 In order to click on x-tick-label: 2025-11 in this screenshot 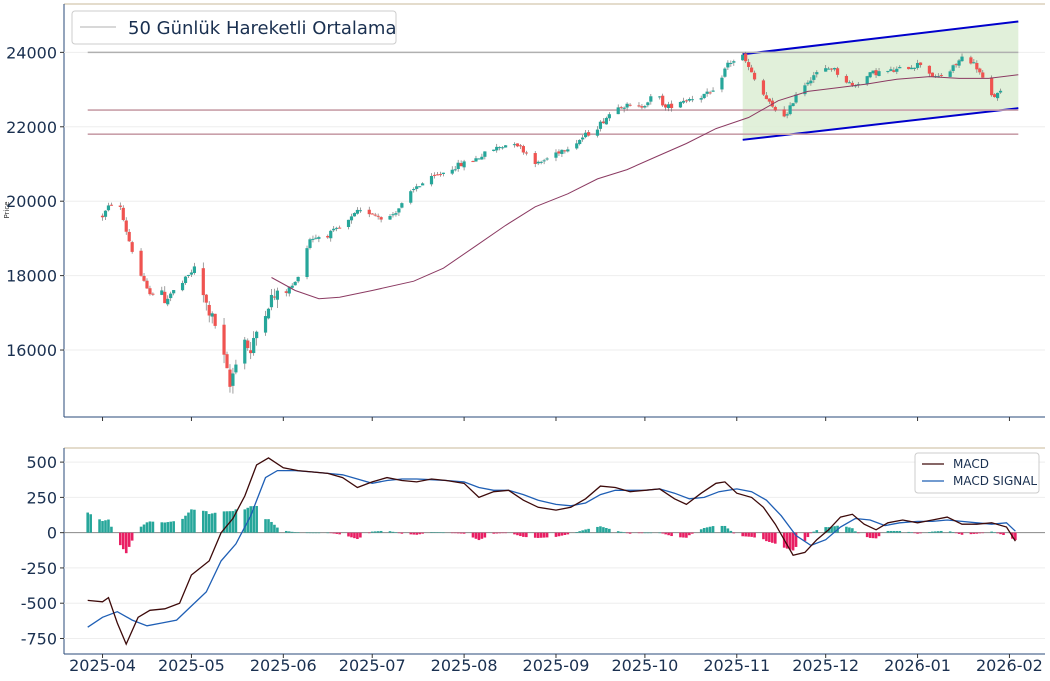, I will do `click(736, 665)`.